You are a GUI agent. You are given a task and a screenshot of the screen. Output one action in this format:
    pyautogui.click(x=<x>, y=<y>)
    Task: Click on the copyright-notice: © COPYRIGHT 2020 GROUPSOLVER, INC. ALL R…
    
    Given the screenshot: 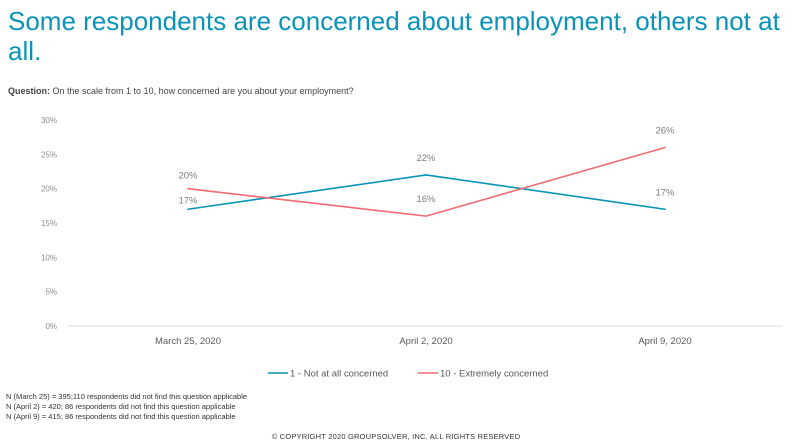 What is the action you would take?
    pyautogui.click(x=396, y=436)
    